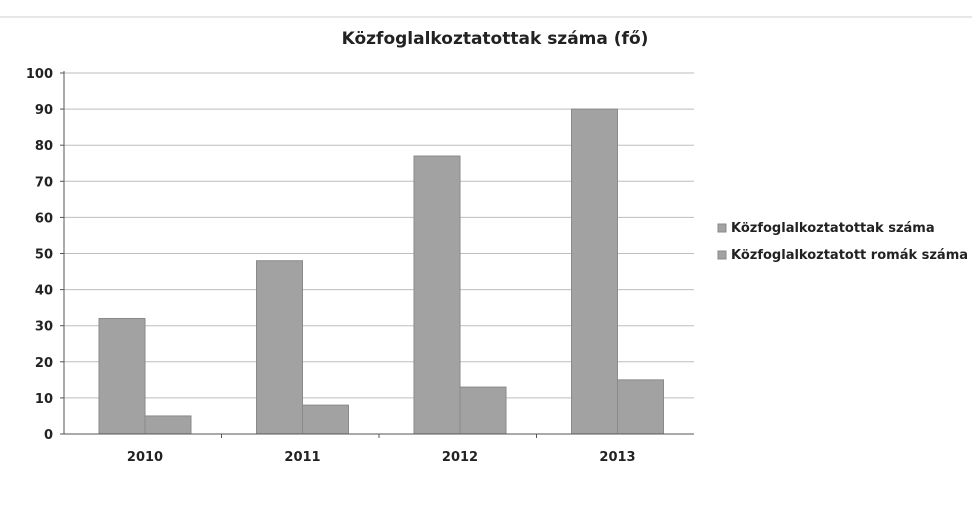 The image size is (972, 516). What do you see at coordinates (44, 218) in the screenshot?
I see `y-tick-label: 60` at bounding box center [44, 218].